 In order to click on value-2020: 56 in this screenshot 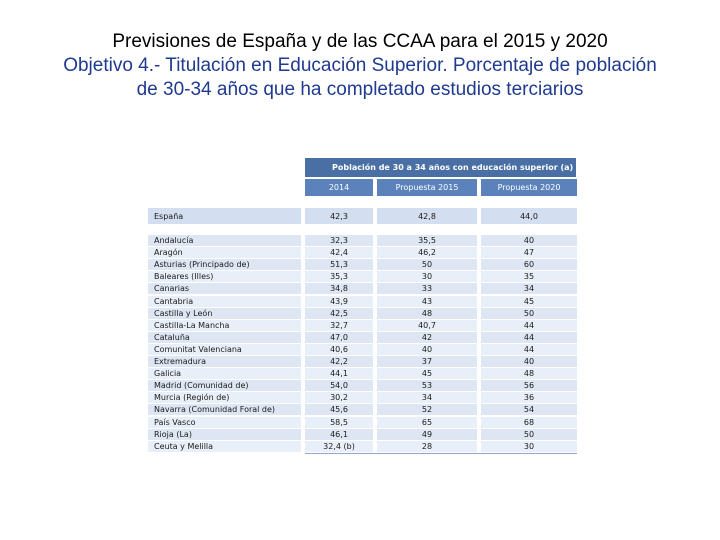, I will do `click(529, 386)`.